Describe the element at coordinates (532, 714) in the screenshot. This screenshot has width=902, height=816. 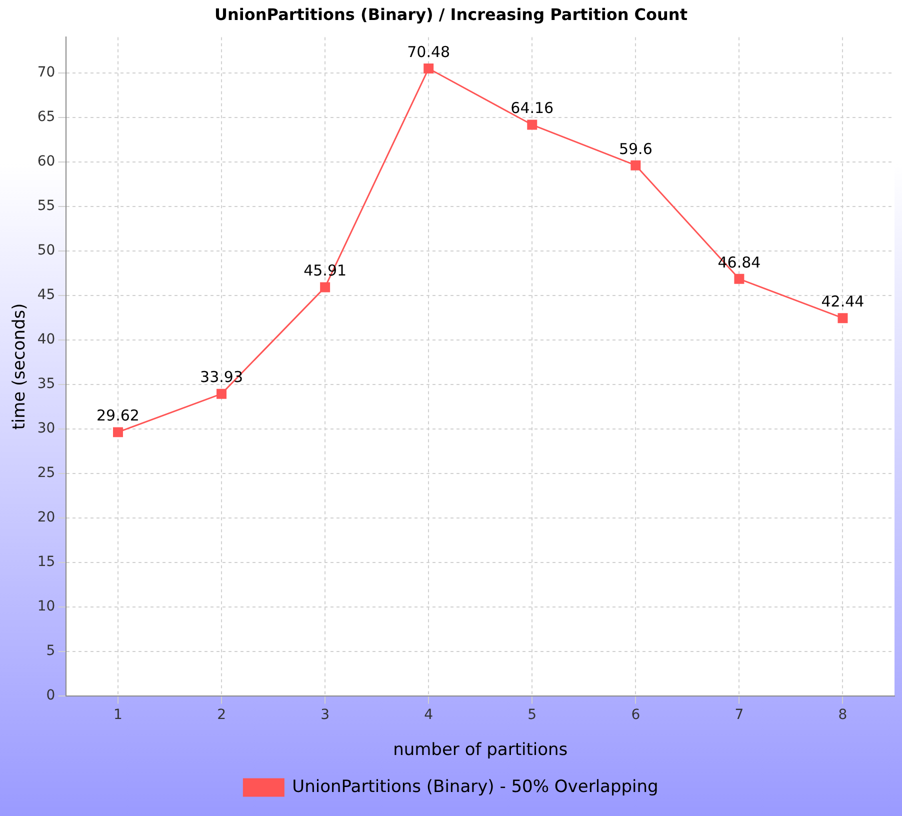
I see `x-tick-label: 5` at that location.